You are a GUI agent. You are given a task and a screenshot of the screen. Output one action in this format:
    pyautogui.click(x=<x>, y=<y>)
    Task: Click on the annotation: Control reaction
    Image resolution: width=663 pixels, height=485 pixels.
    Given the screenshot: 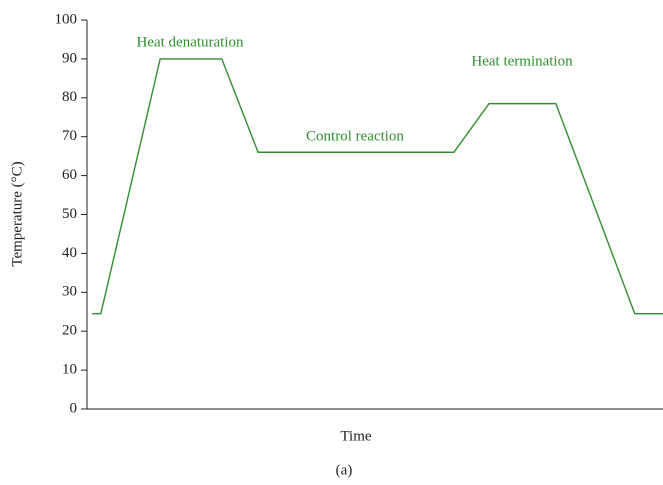 What is the action you would take?
    pyautogui.click(x=355, y=136)
    